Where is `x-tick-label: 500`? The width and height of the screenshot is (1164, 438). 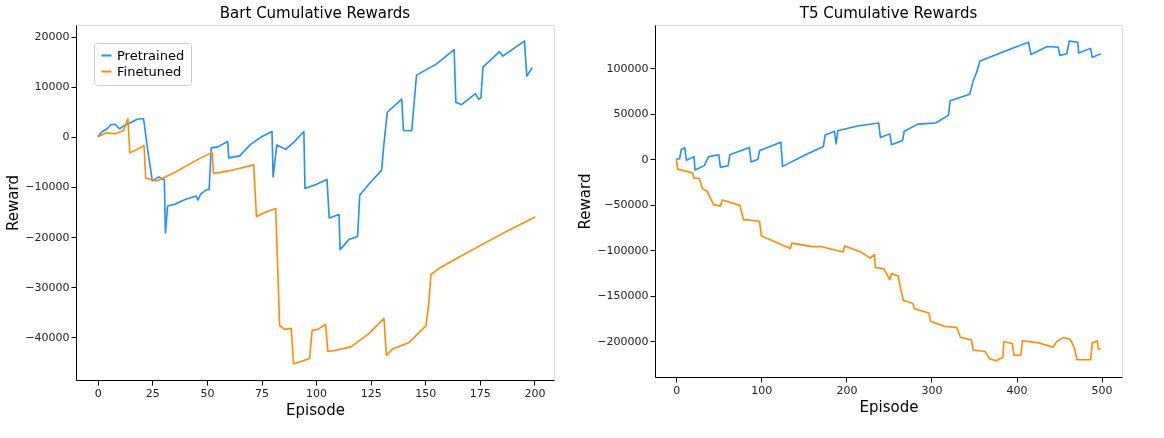
x-tick-label: 500 is located at coordinates (1102, 390).